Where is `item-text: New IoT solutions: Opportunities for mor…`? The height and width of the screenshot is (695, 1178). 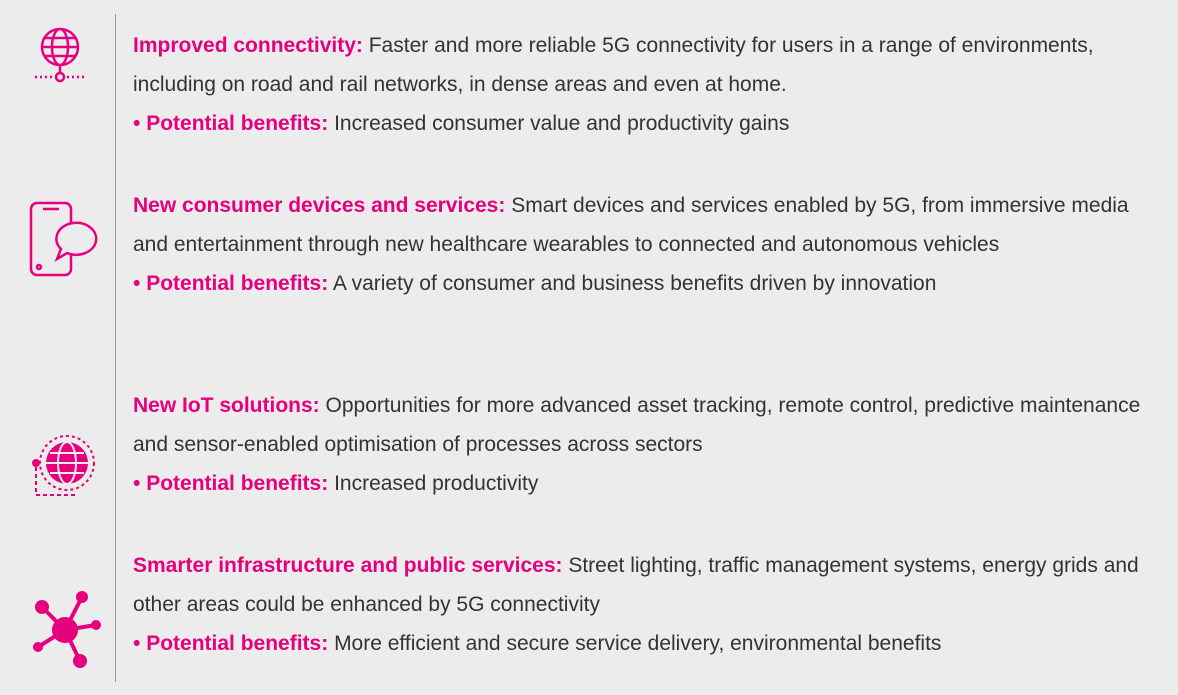
item-text: New IoT solutions: Opportunities for mor… is located at coordinates (650, 425).